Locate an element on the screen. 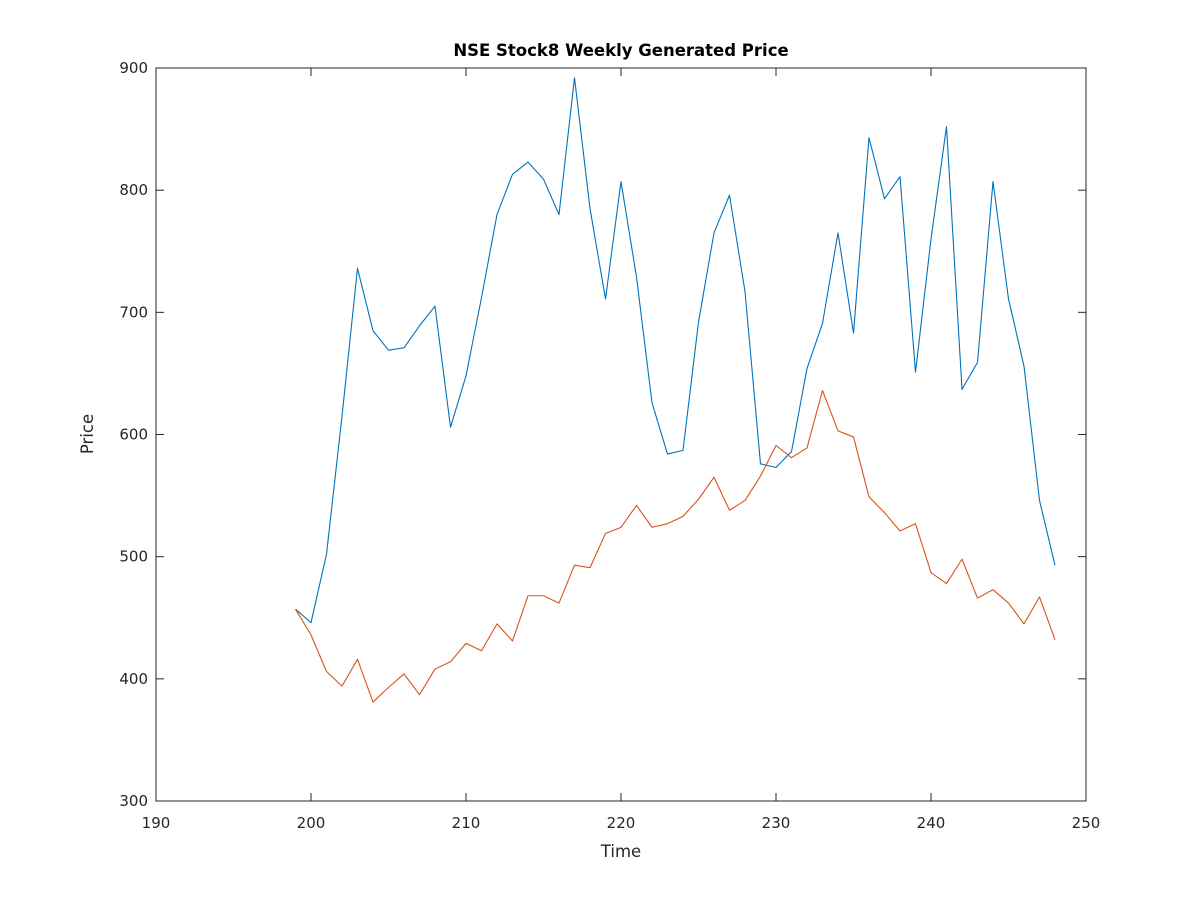 This screenshot has width=1200, height=900. y-tick-label: 500 is located at coordinates (133, 557).